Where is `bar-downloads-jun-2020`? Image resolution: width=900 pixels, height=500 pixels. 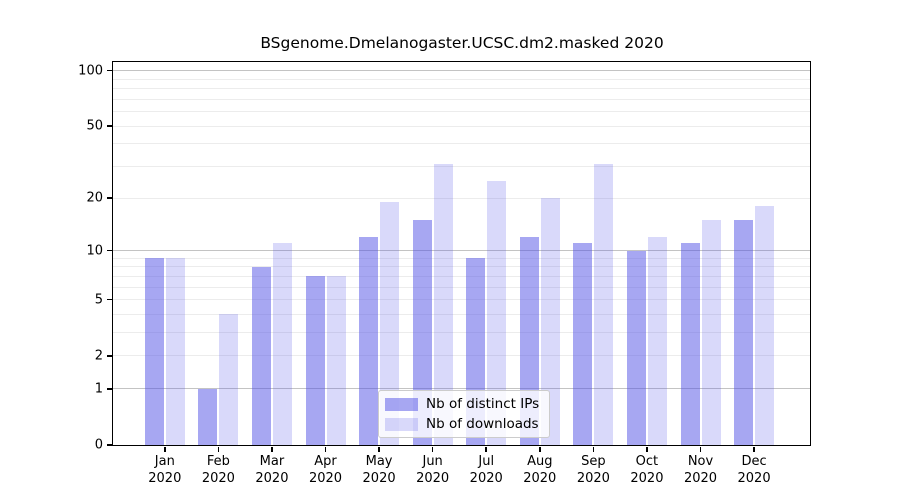
bar-downloads-jun-2020 is located at coordinates (443, 304).